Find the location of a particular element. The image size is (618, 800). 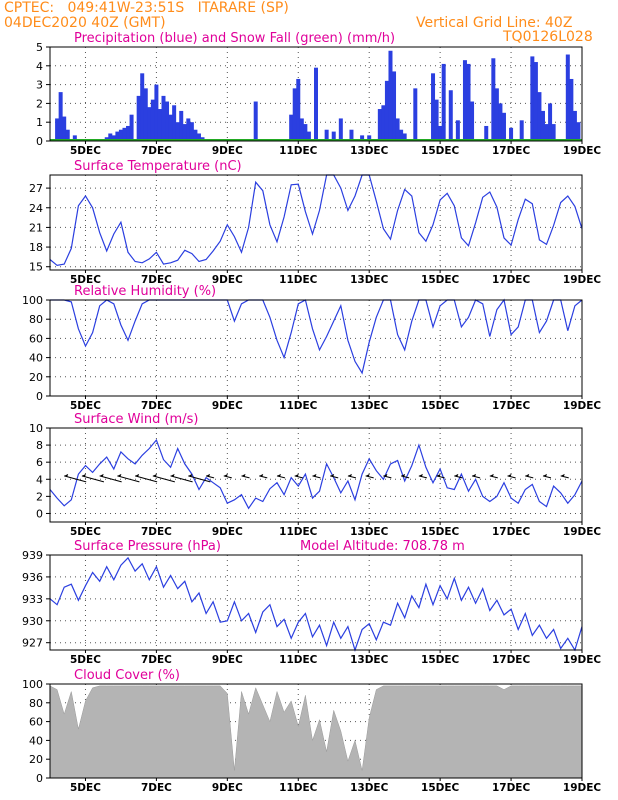

y-tick-label: 927 is located at coordinates (32, 643).